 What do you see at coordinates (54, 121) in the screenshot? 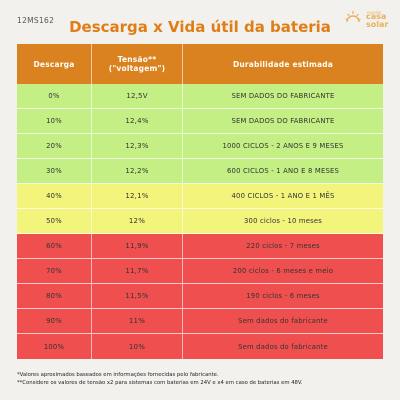
I see `discharge-cell: 10%` at bounding box center [54, 121].